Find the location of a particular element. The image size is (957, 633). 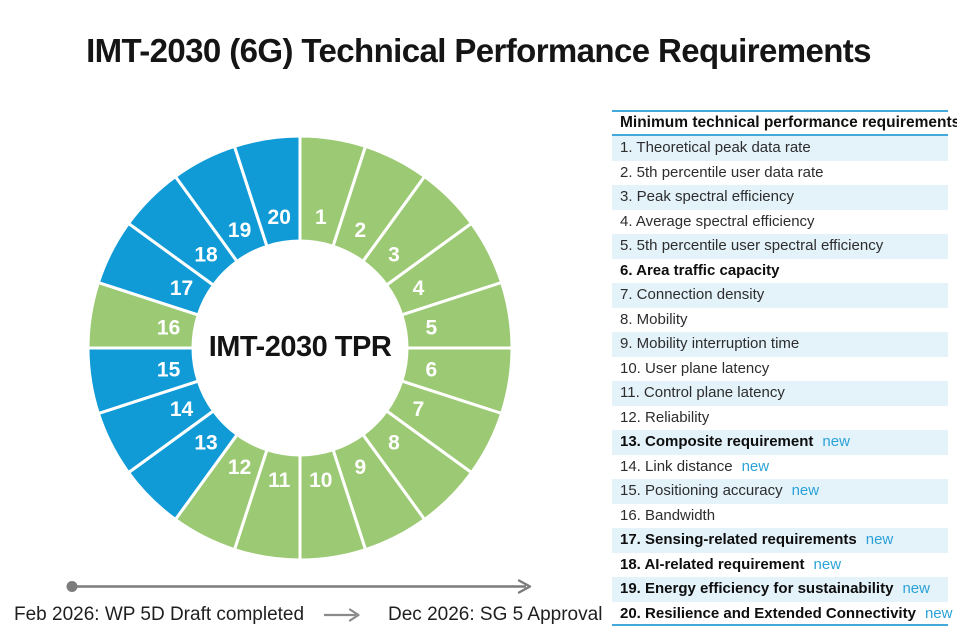

segment-number-label: 18 is located at coordinates (206, 255).